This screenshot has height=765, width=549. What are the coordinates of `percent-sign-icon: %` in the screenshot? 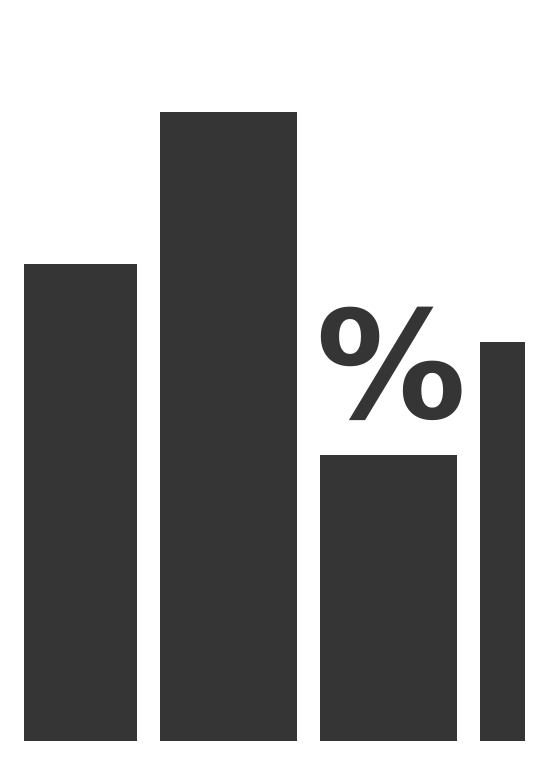 It's located at (391, 367).